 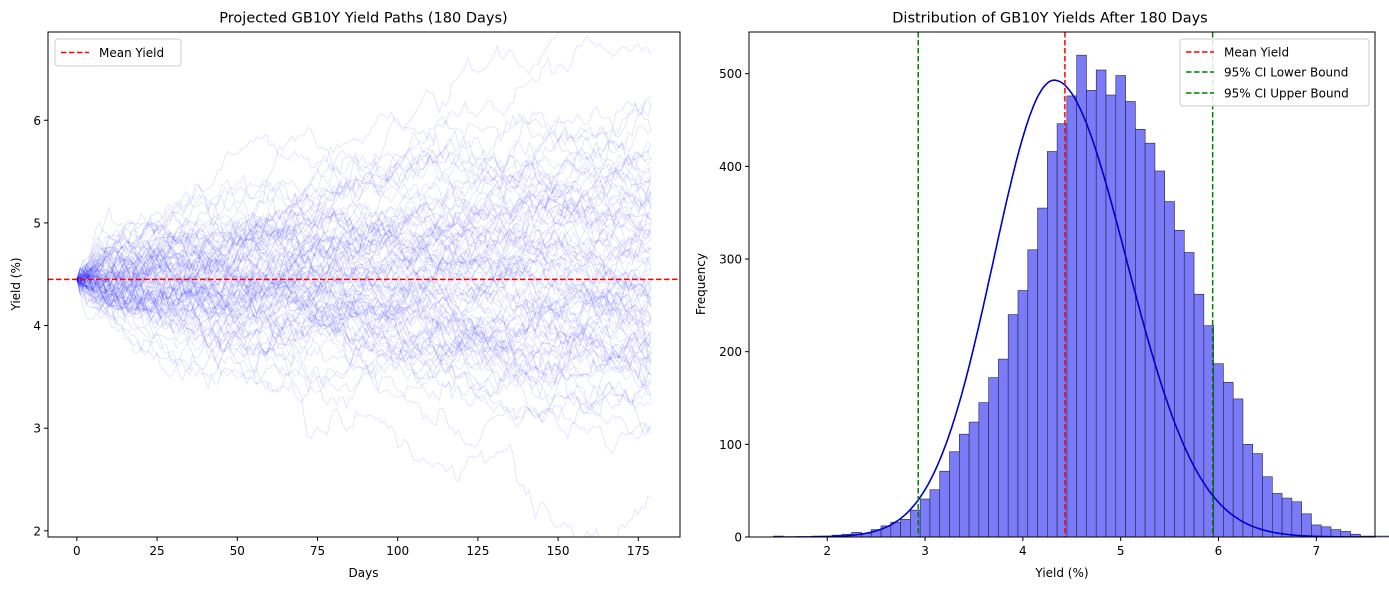 I want to click on x-tick-label: 5, so click(x=1121, y=551).